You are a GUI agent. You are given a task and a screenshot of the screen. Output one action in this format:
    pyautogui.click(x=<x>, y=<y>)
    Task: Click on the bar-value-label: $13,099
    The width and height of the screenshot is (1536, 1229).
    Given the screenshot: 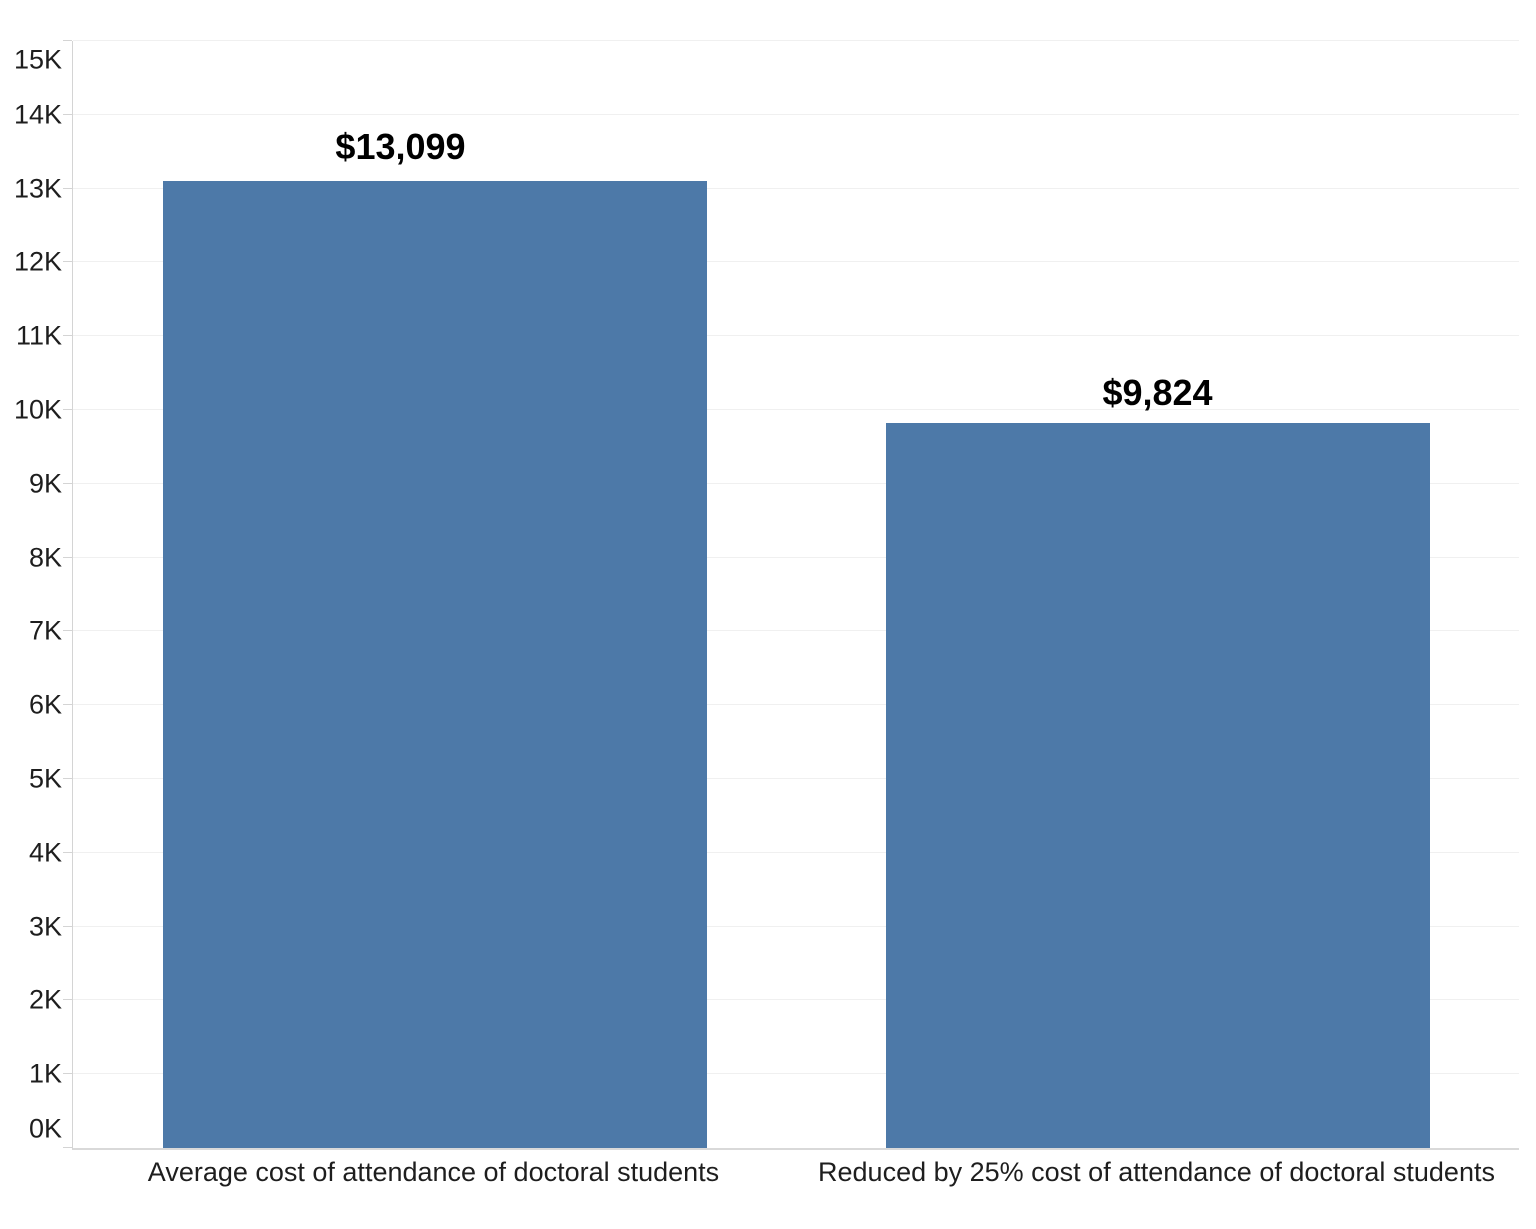 What is the action you would take?
    pyautogui.click(x=400, y=147)
    